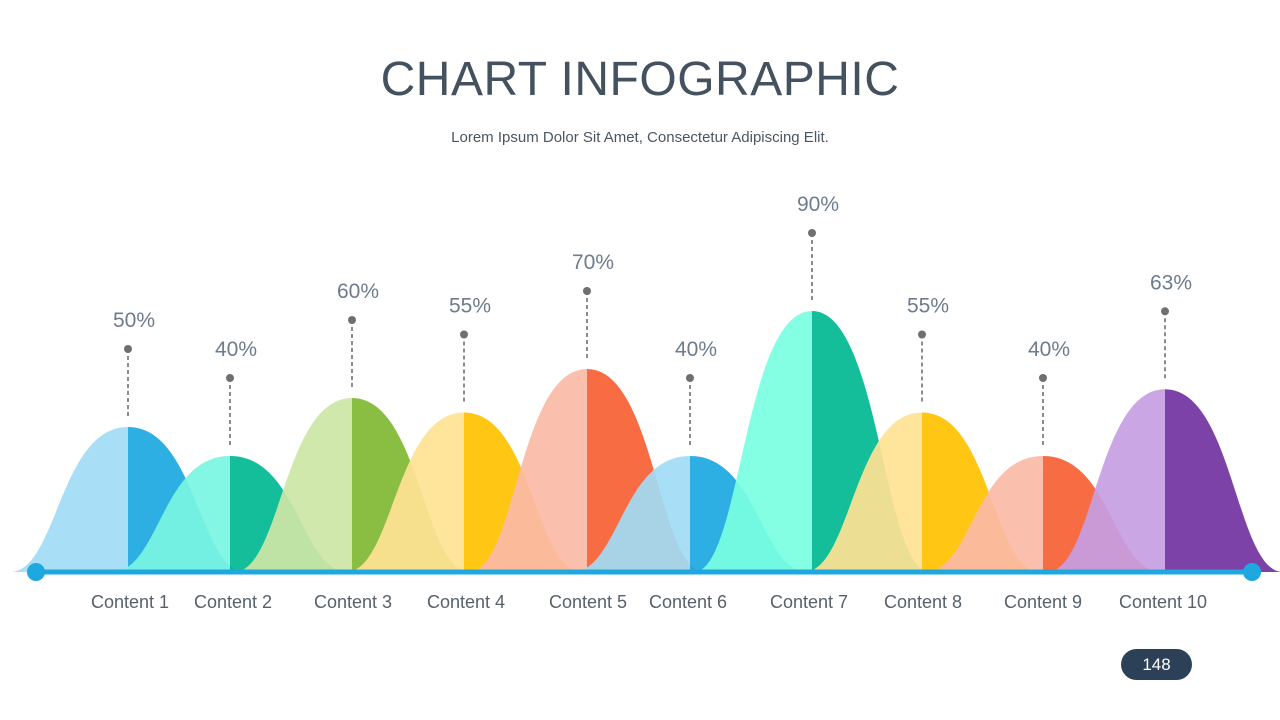  Describe the element at coordinates (1043, 602) in the screenshot. I see `category-label-9: Content 9` at that location.